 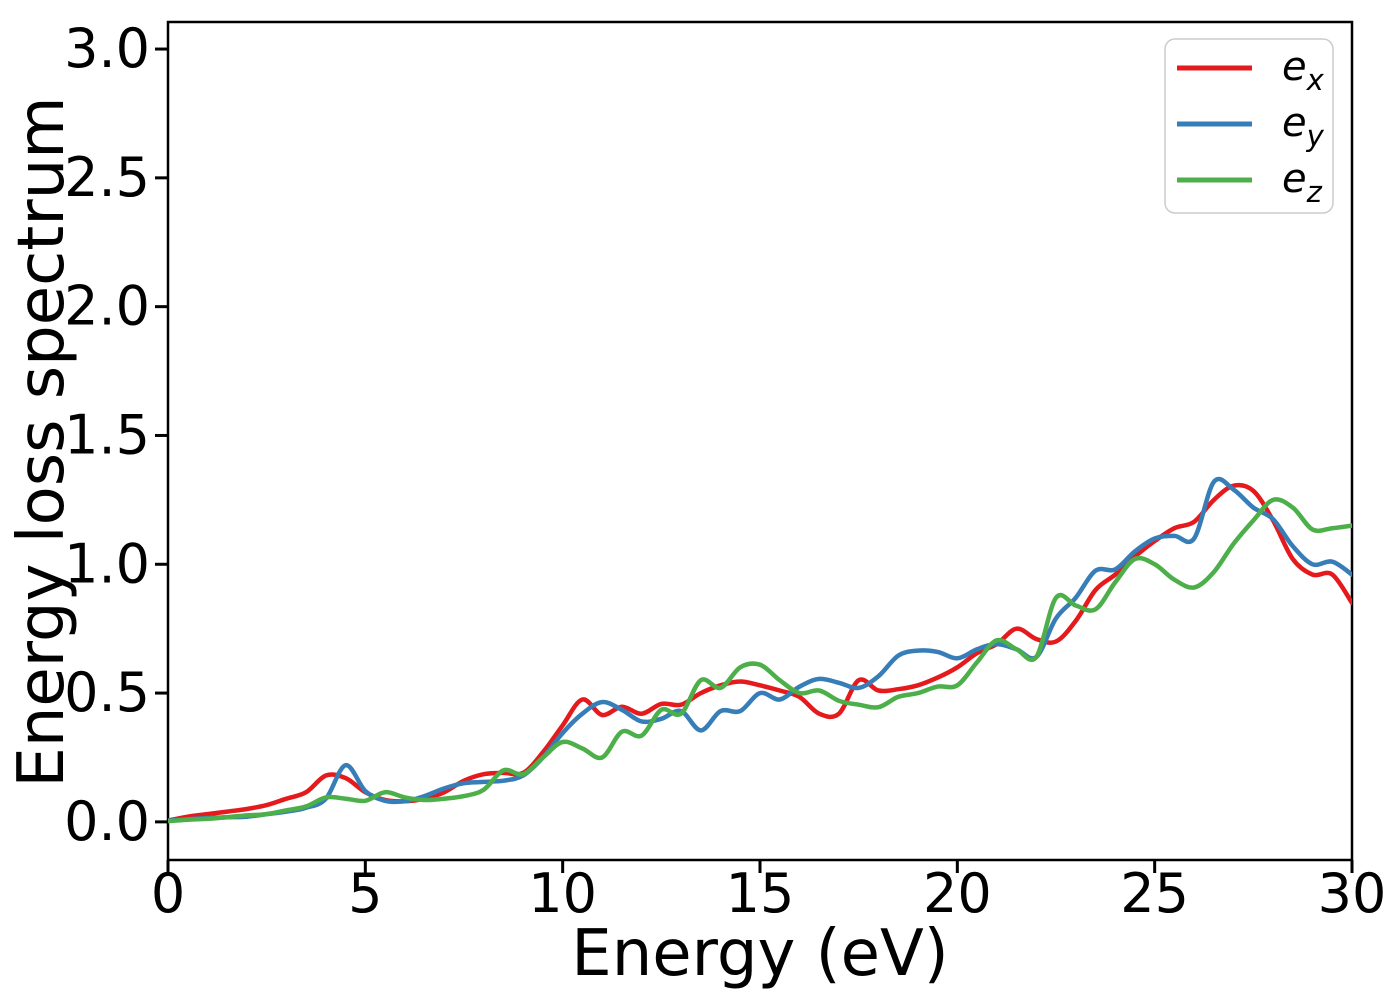 I want to click on legend-item-ez: ez, so click(x=1250, y=182).